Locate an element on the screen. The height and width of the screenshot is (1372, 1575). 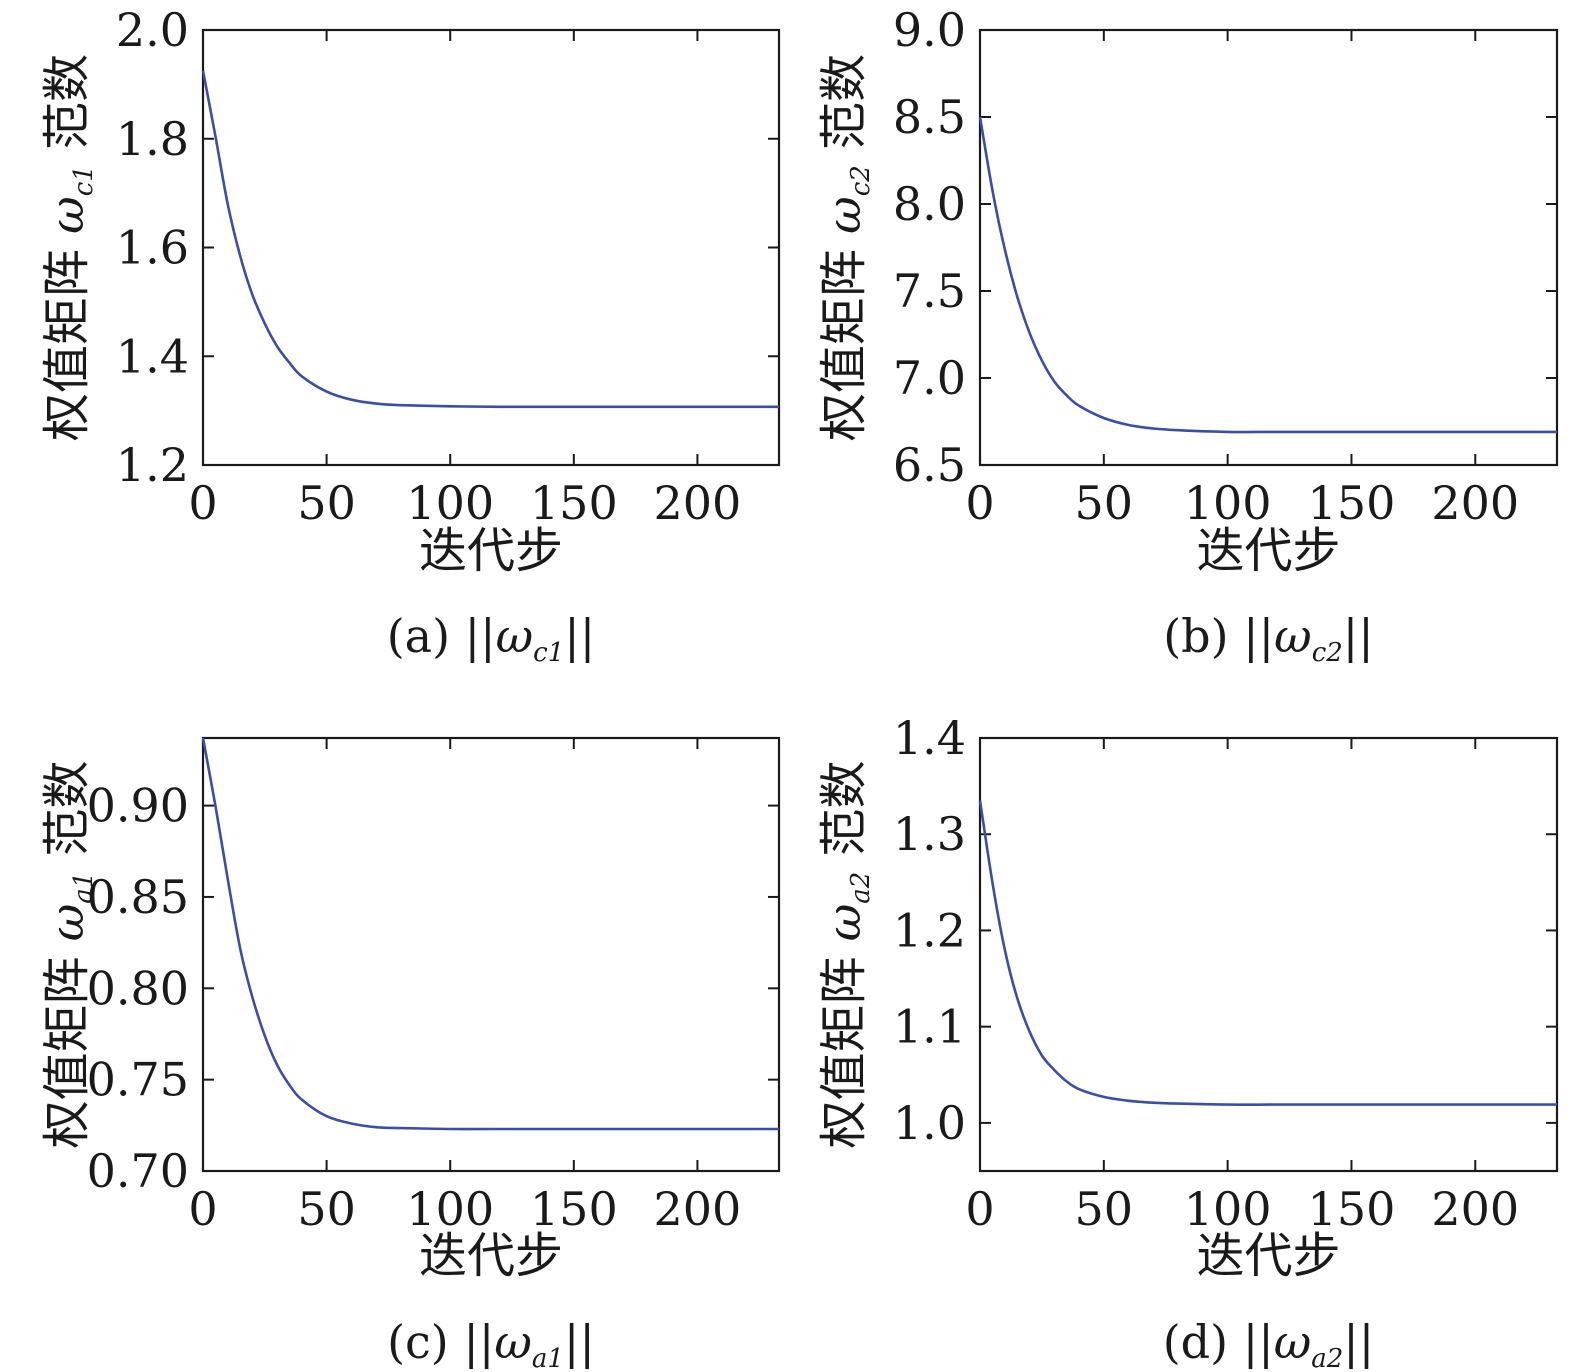
y-tick-label: 0.70 is located at coordinates (138, 1171).